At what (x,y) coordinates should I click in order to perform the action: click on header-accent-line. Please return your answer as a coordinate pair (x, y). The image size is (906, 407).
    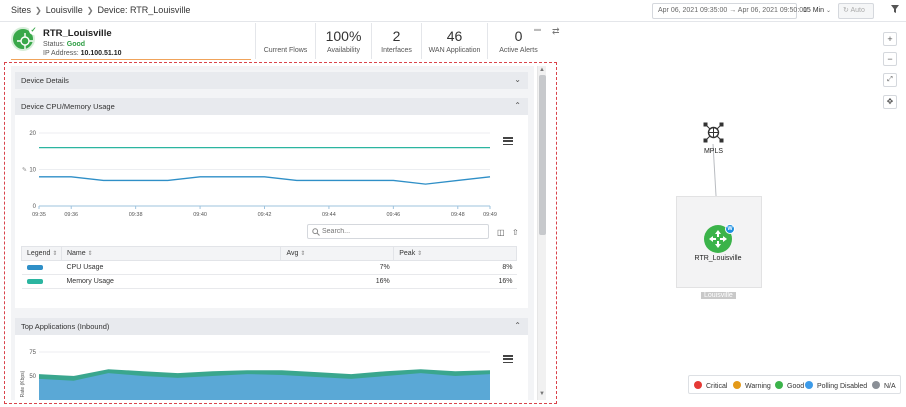
    Looking at the image, I should click on (131, 59).